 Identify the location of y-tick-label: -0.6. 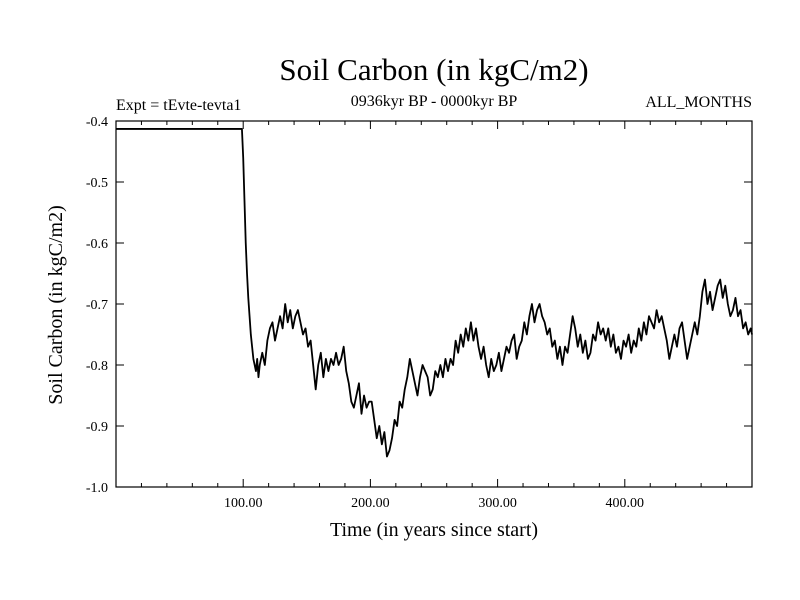
(97, 244).